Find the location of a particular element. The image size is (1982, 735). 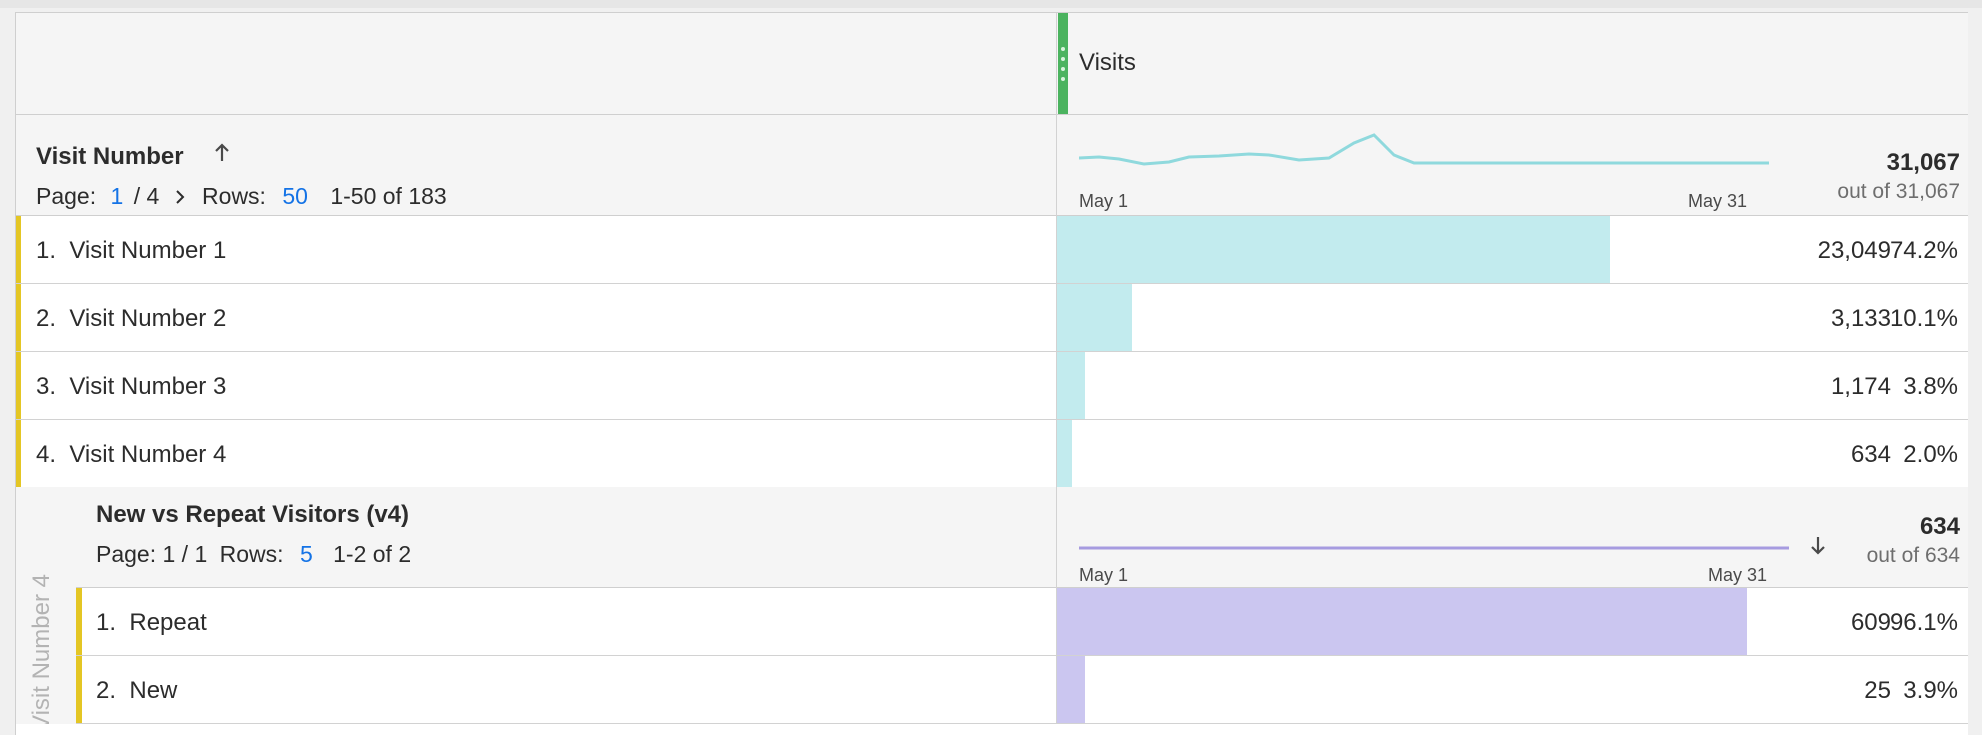

dimension-sparkline is located at coordinates (1424, 149).